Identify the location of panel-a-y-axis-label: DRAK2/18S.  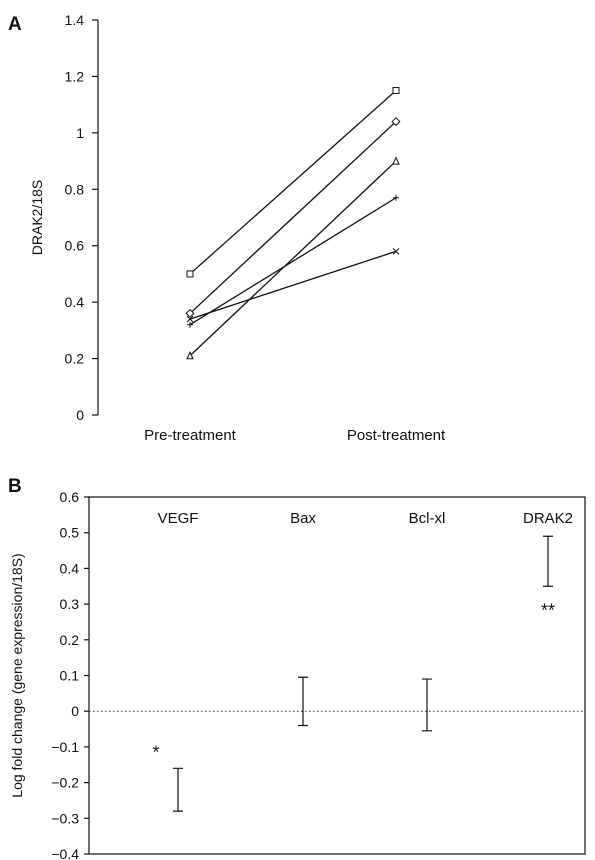
(37, 217).